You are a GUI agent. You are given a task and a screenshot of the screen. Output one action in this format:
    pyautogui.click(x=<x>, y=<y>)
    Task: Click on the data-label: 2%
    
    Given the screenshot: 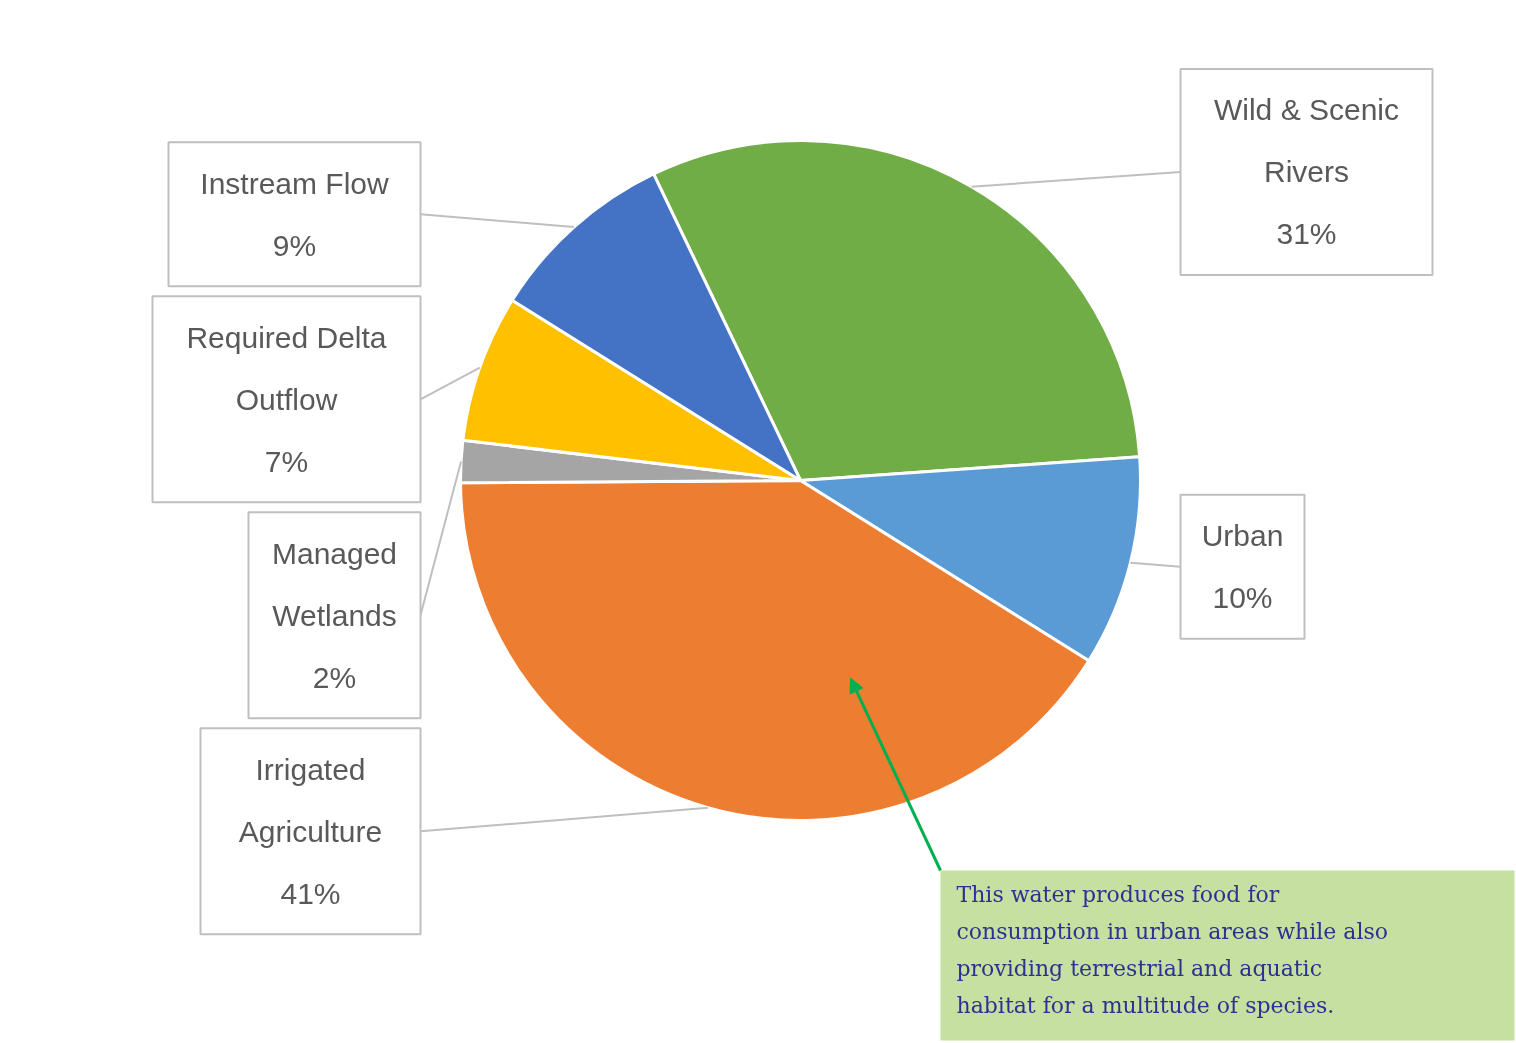 What is the action you would take?
    pyautogui.click(x=334, y=677)
    